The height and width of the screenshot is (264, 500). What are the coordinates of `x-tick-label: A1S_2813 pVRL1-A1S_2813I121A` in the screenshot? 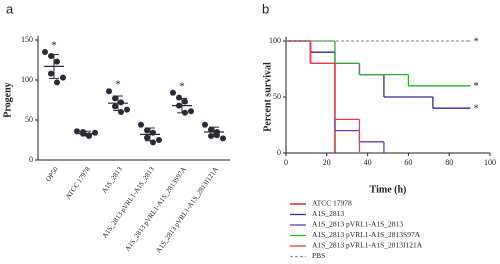 It's located at (187, 209).